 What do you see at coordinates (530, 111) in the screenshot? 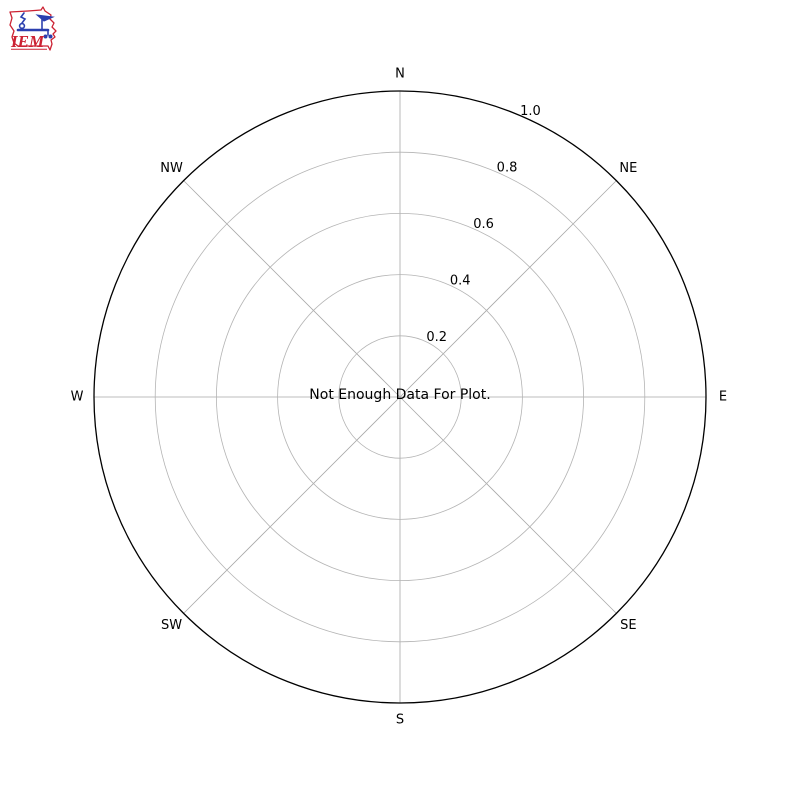
I see `radial-tick-label: 1.0` at bounding box center [530, 111].